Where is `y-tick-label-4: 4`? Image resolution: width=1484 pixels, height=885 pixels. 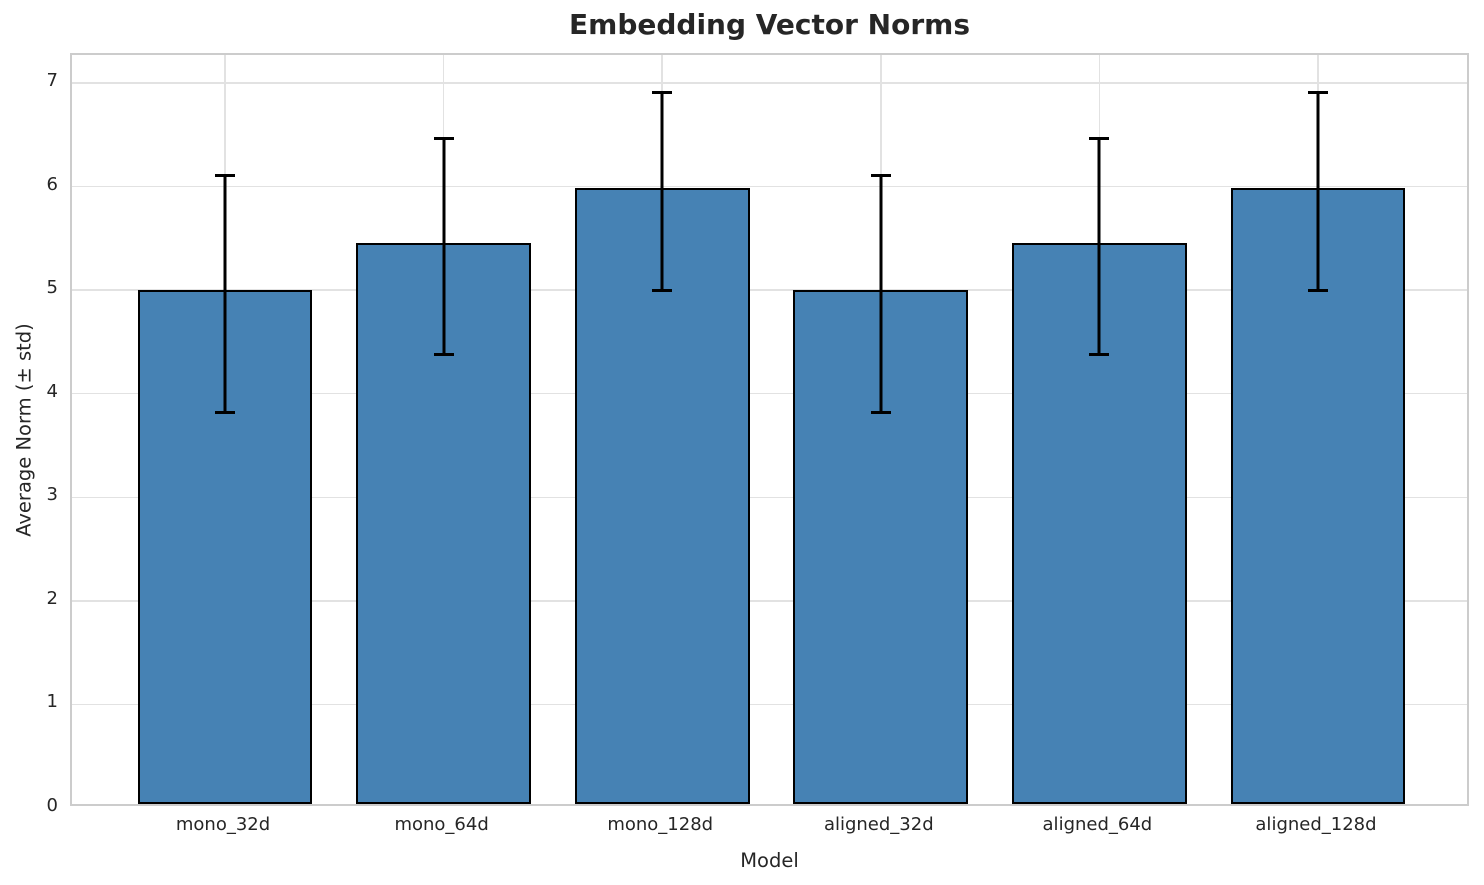
y-tick-label-4: 4 is located at coordinates (52, 391).